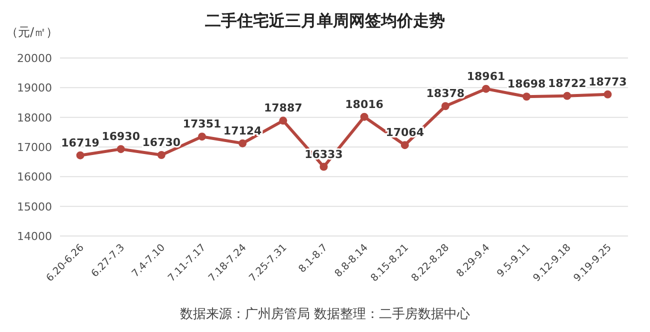 This screenshot has height=332, width=650. Describe the element at coordinates (32, 32) in the screenshot. I see `y-axis-title: （元/㎡）` at that location.